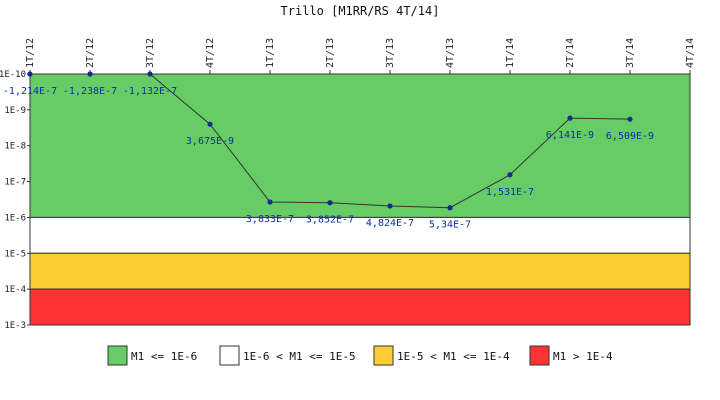  What do you see at coordinates (15, 326) in the screenshot?
I see `y-tick-label: 1E-3` at bounding box center [15, 326].